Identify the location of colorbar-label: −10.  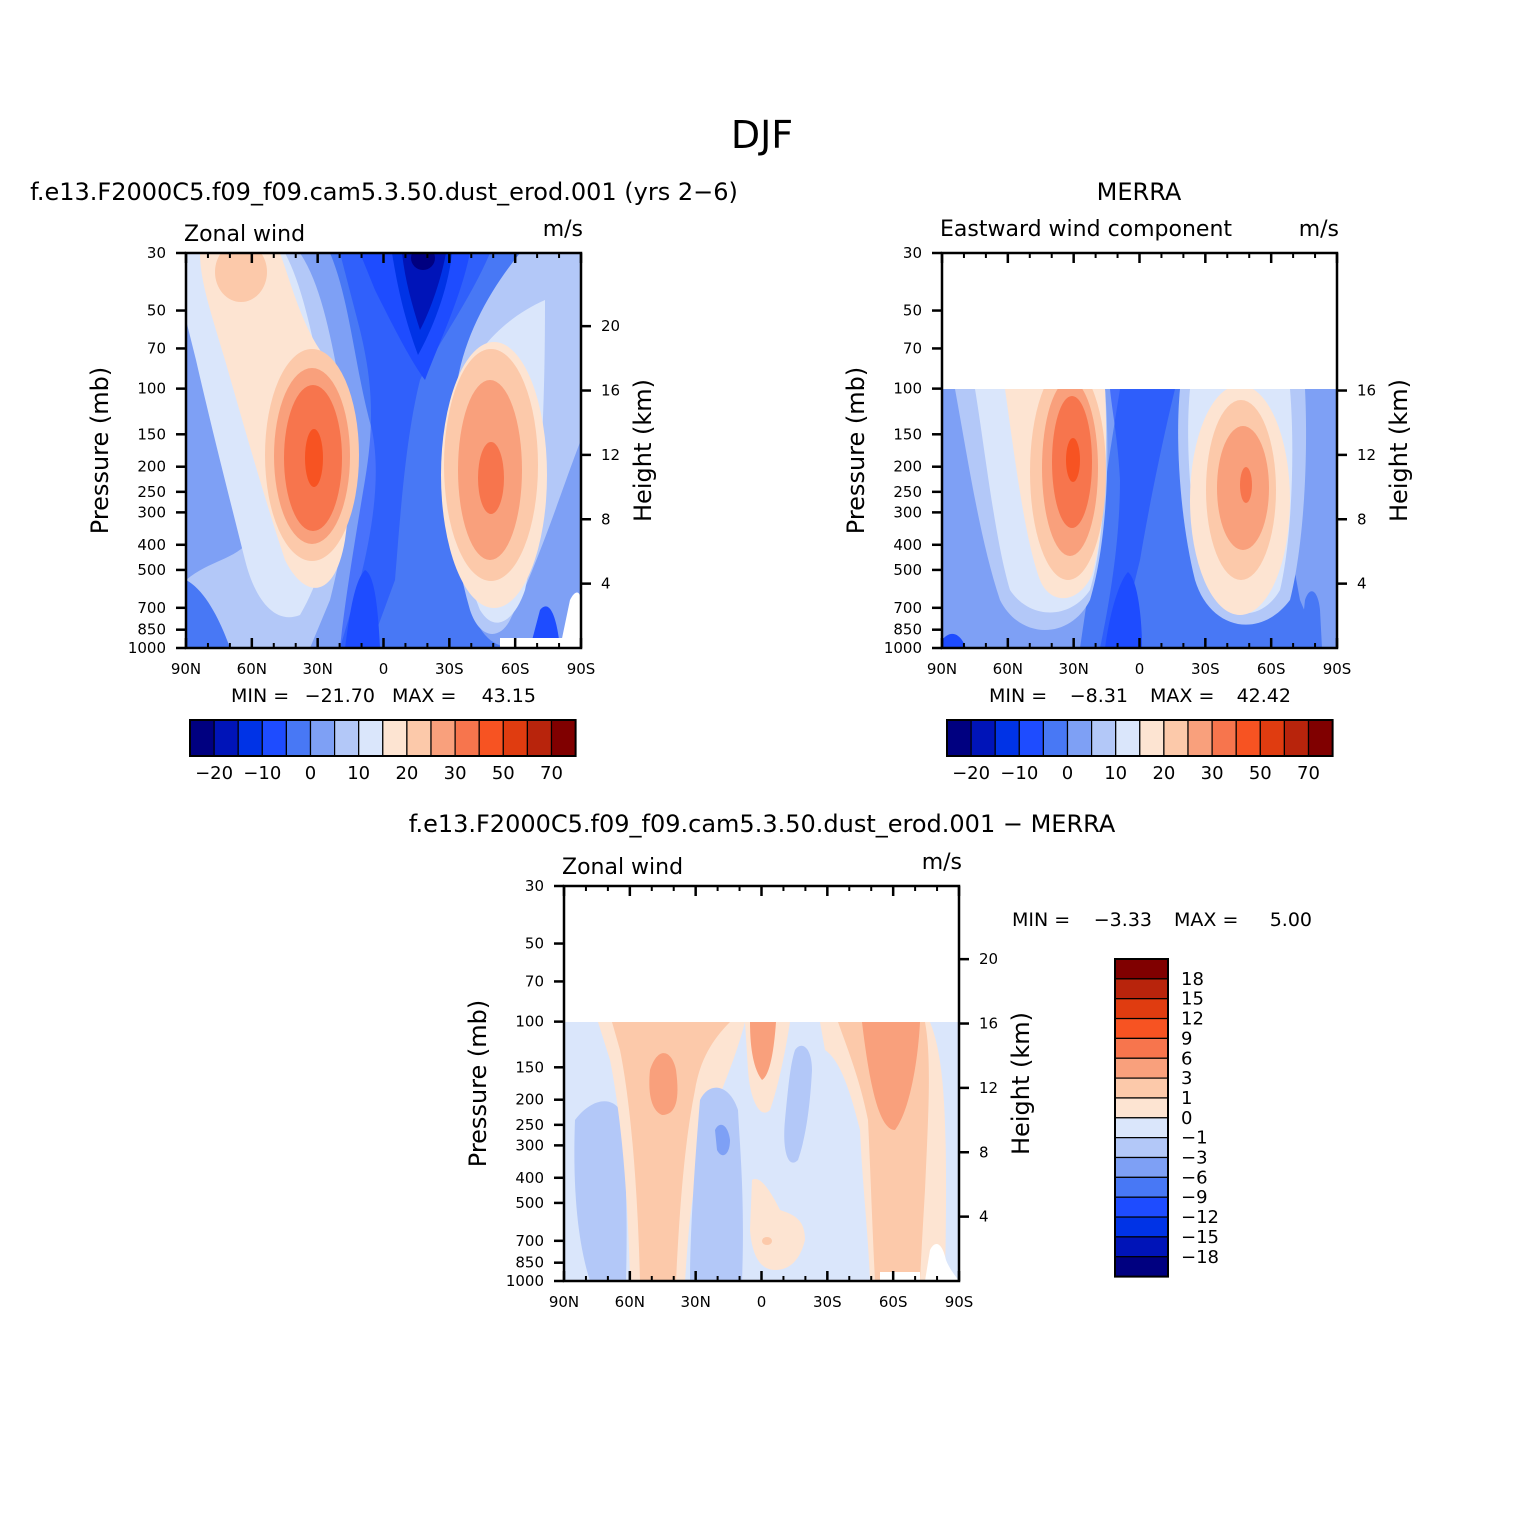
(1019, 773).